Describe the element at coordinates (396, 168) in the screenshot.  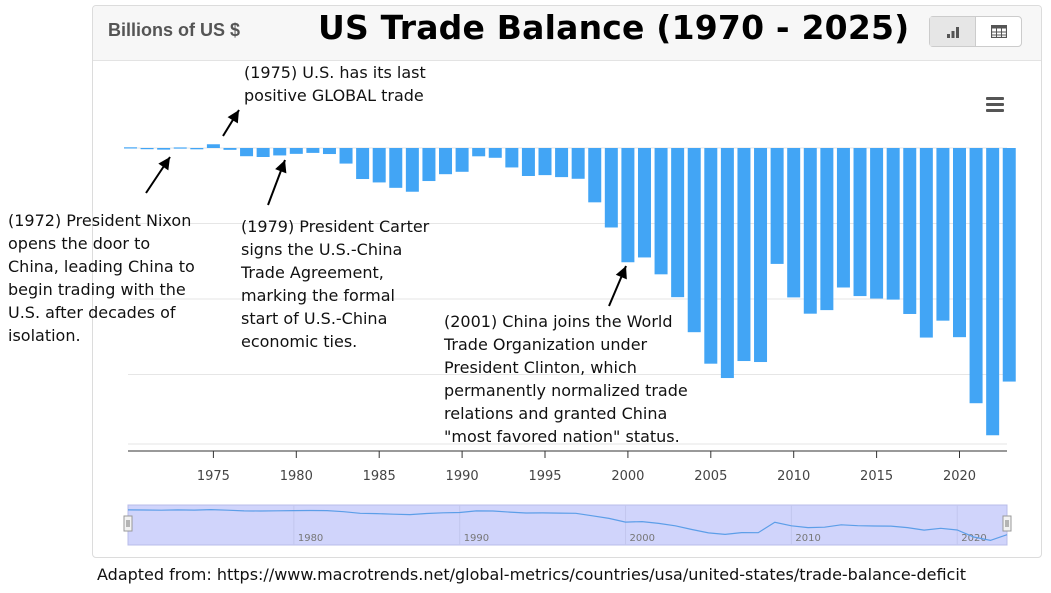
I see `bar-1986` at that location.